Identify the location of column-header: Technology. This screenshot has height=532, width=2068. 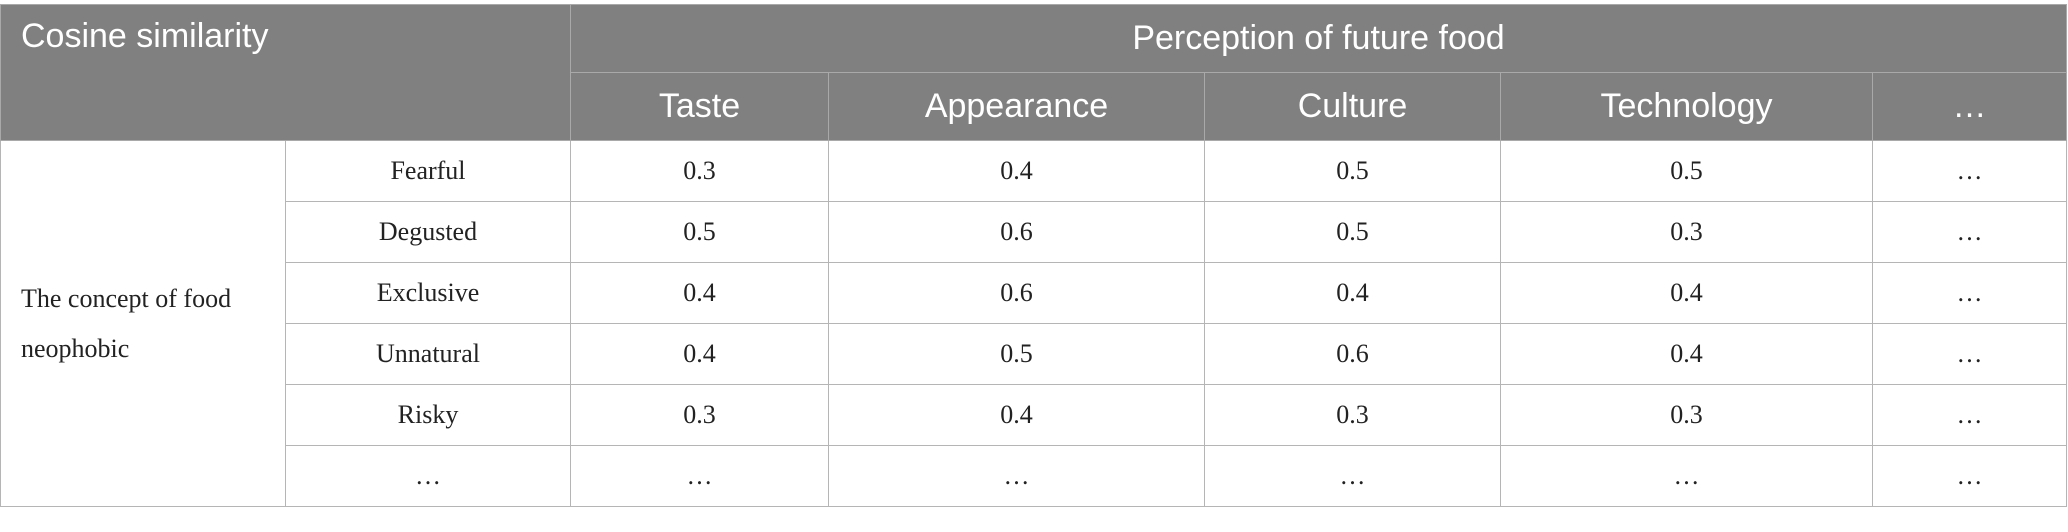
(1686, 106).